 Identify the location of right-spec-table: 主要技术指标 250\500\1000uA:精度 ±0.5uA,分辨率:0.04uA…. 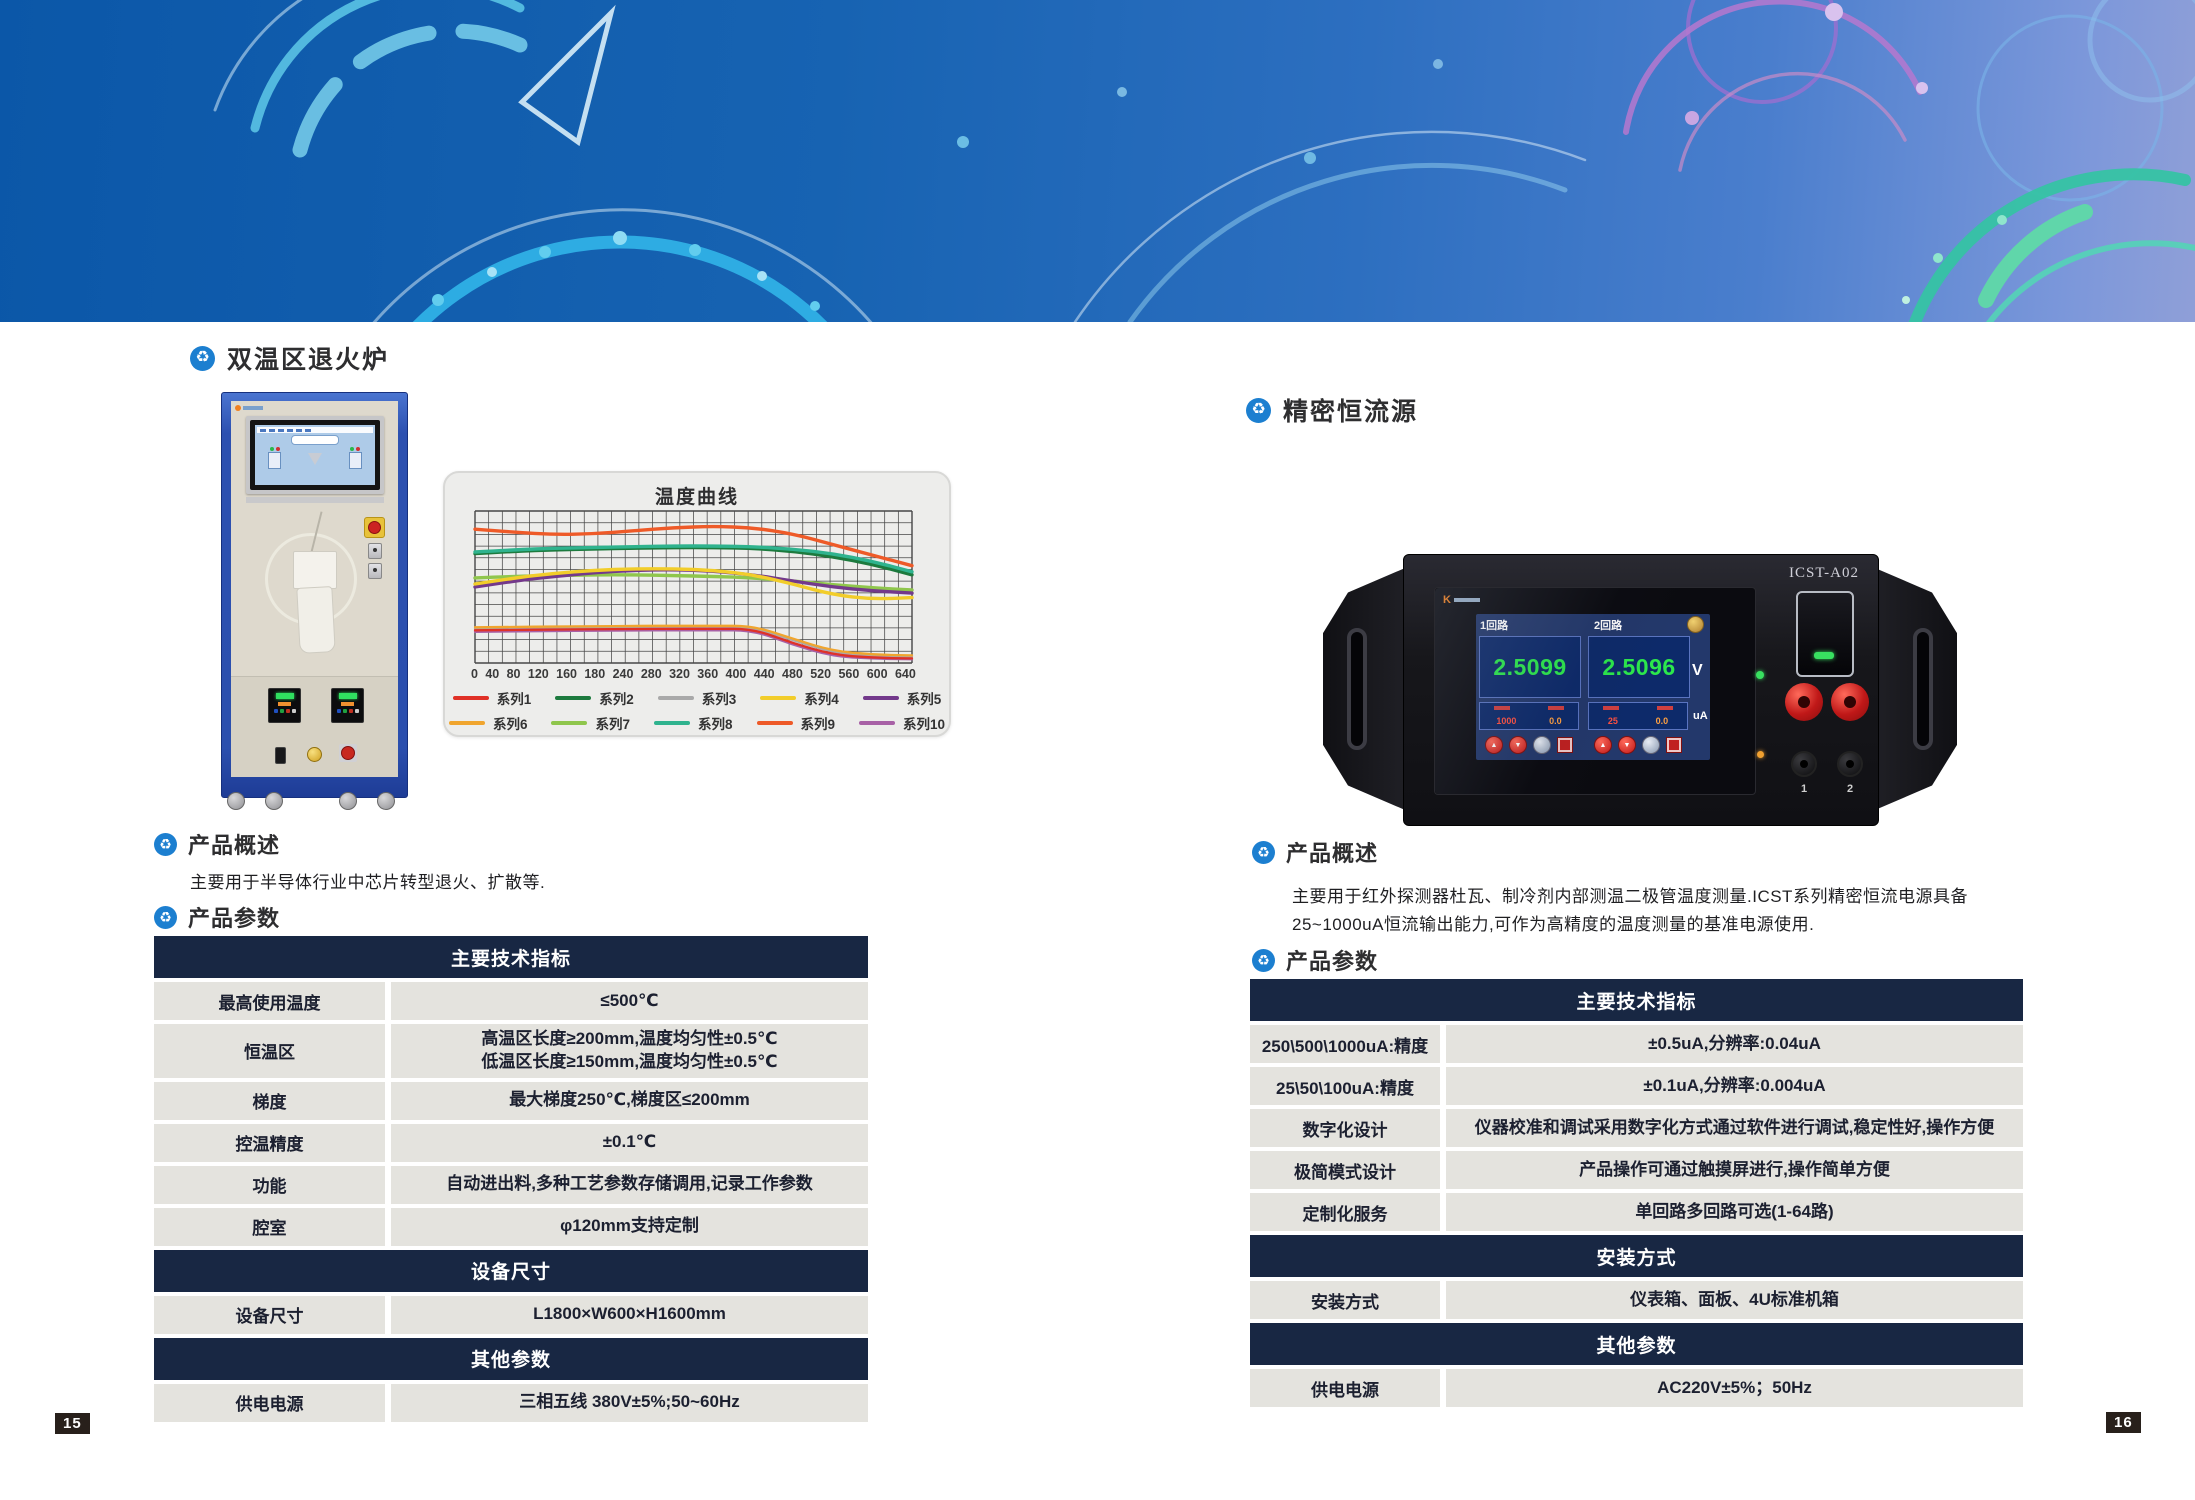
(1636, 1193).